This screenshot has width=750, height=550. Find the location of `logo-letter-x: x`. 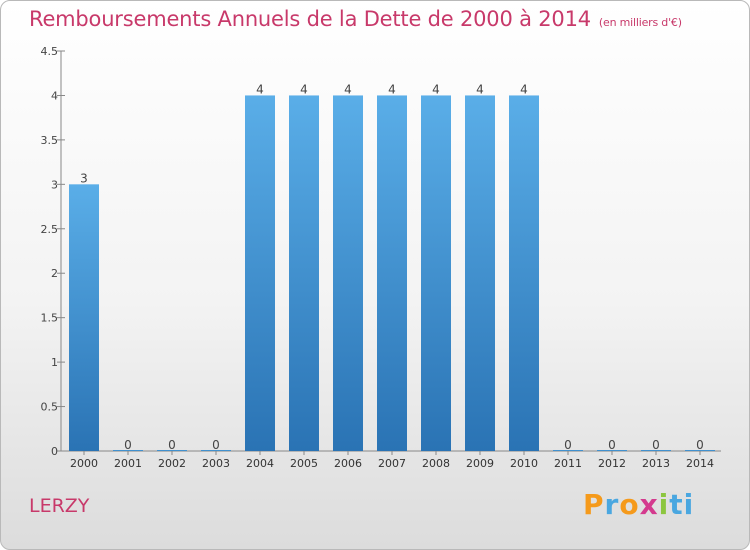

logo-letter-x: x is located at coordinates (649, 504).